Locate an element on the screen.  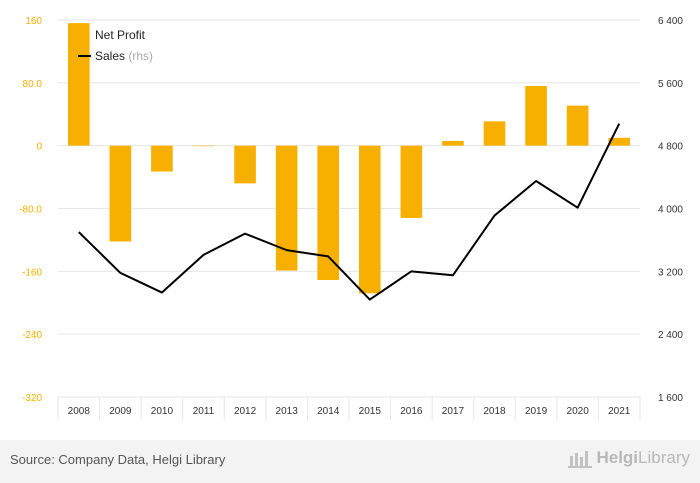
x-tick-label: 2008 is located at coordinates (79, 411).